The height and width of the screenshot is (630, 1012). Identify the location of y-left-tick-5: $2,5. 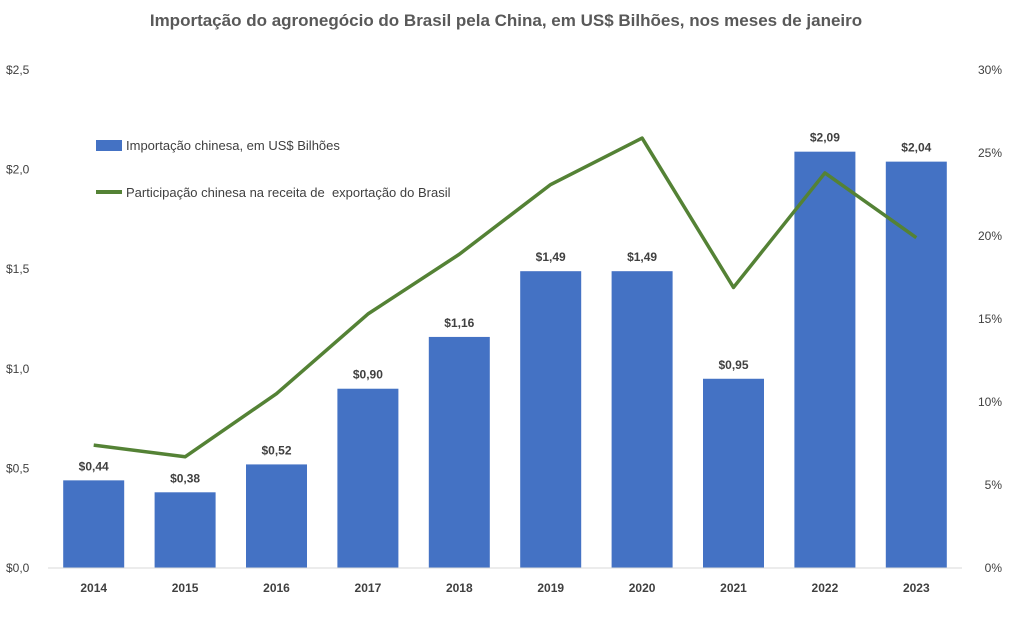
(18, 70).